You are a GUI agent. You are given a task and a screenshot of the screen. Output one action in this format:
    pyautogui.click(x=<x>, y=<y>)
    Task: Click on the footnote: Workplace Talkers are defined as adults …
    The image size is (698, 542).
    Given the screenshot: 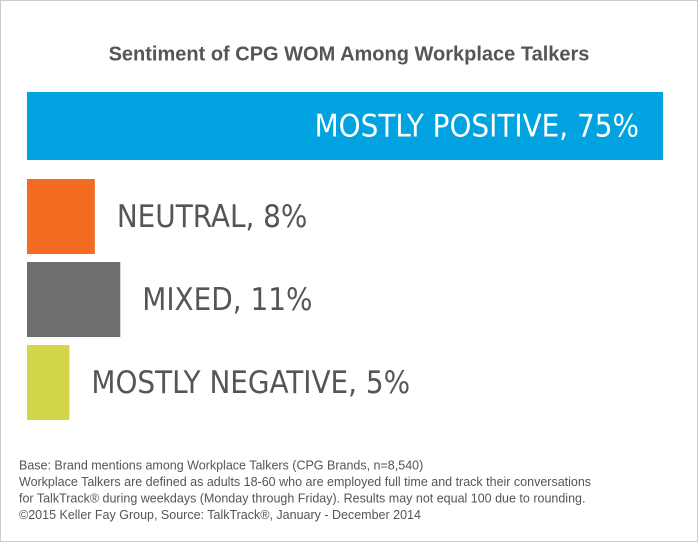 What is the action you would take?
    pyautogui.click(x=305, y=482)
    